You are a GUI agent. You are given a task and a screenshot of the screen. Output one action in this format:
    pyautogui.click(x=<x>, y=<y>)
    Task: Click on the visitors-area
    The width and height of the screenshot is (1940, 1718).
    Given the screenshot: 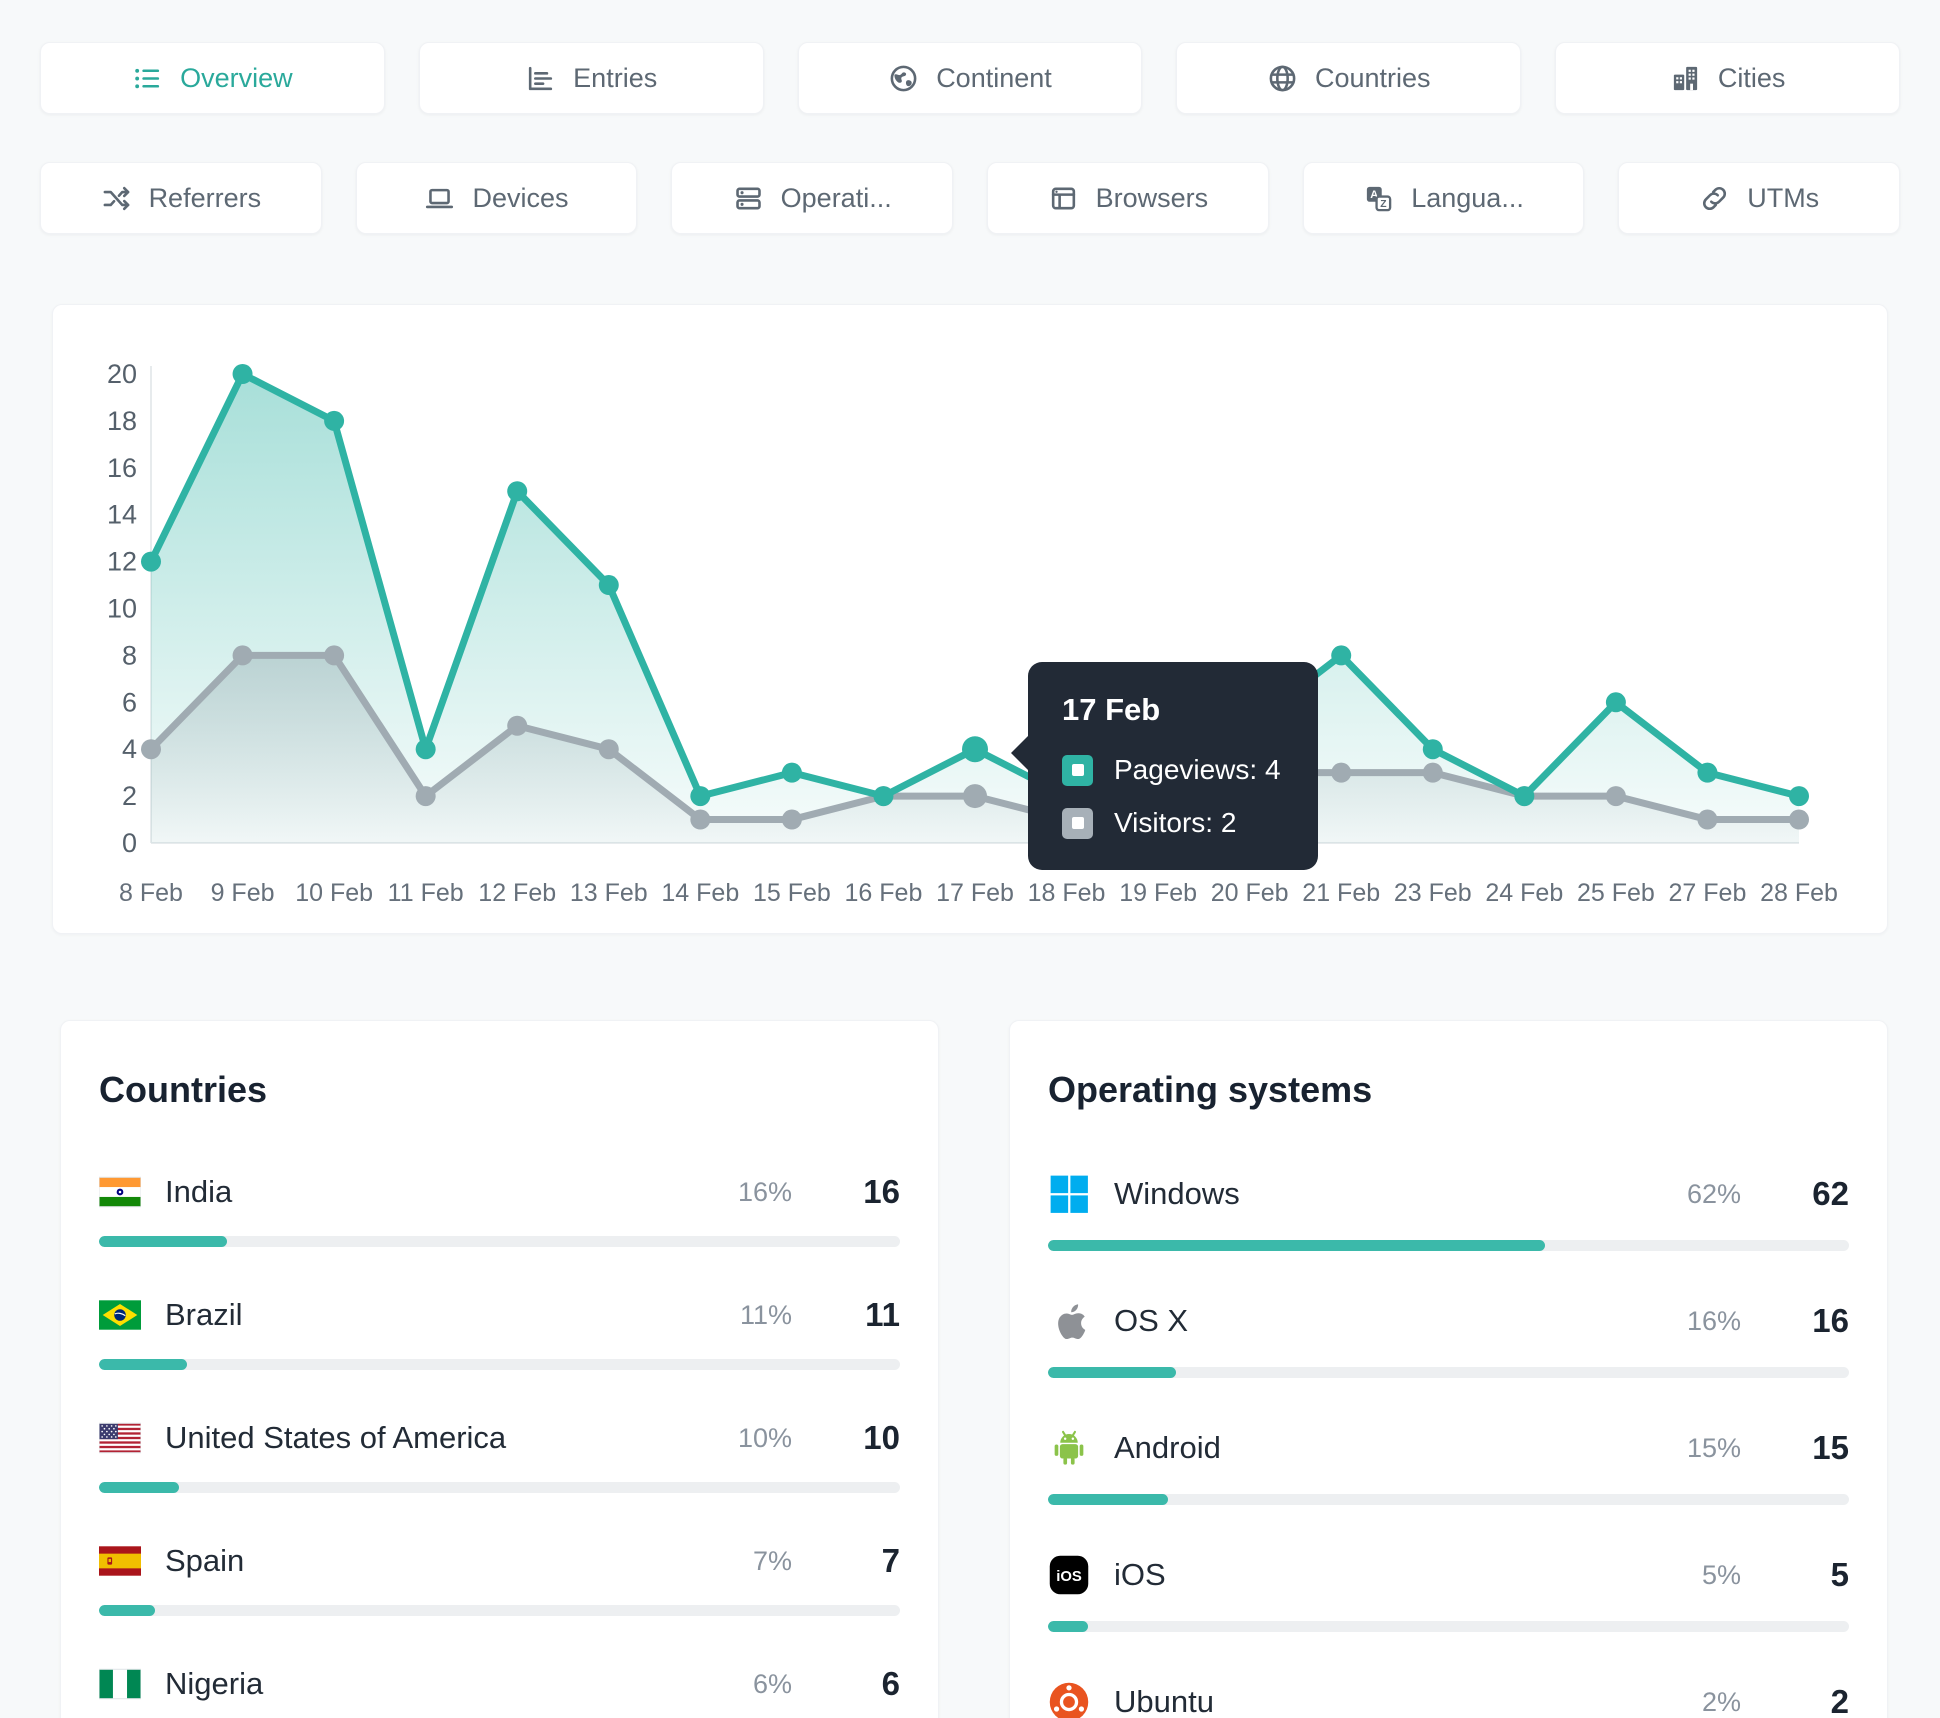 What is the action you would take?
    pyautogui.click(x=975, y=749)
    